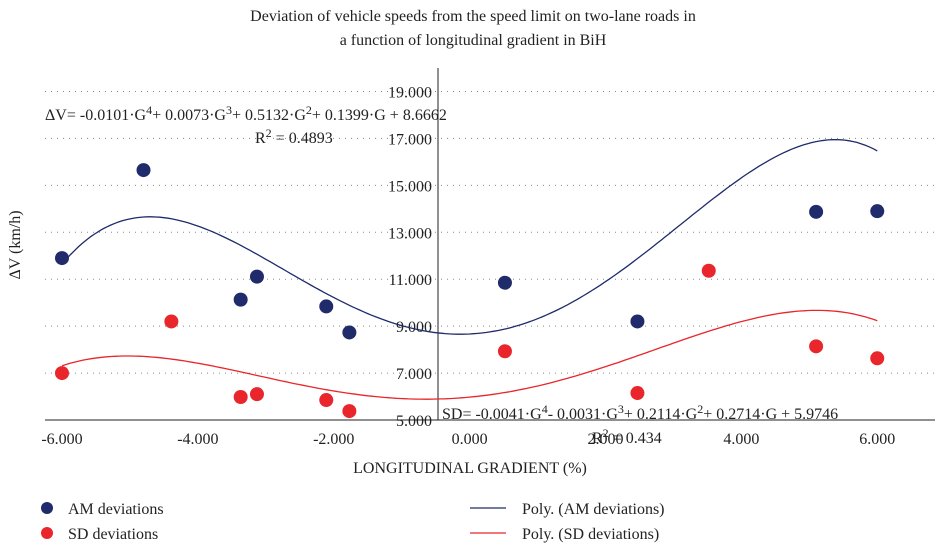 The image size is (946, 548). What do you see at coordinates (189, 115) in the screenshot?
I see `equation-part: + 0.0073·G` at bounding box center [189, 115].